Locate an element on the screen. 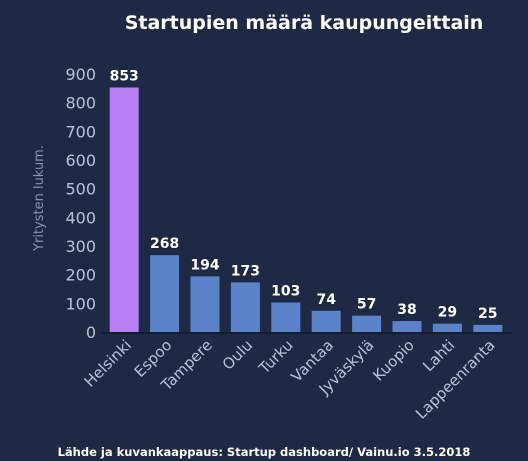  y-tick-label: 500 is located at coordinates (80, 189).